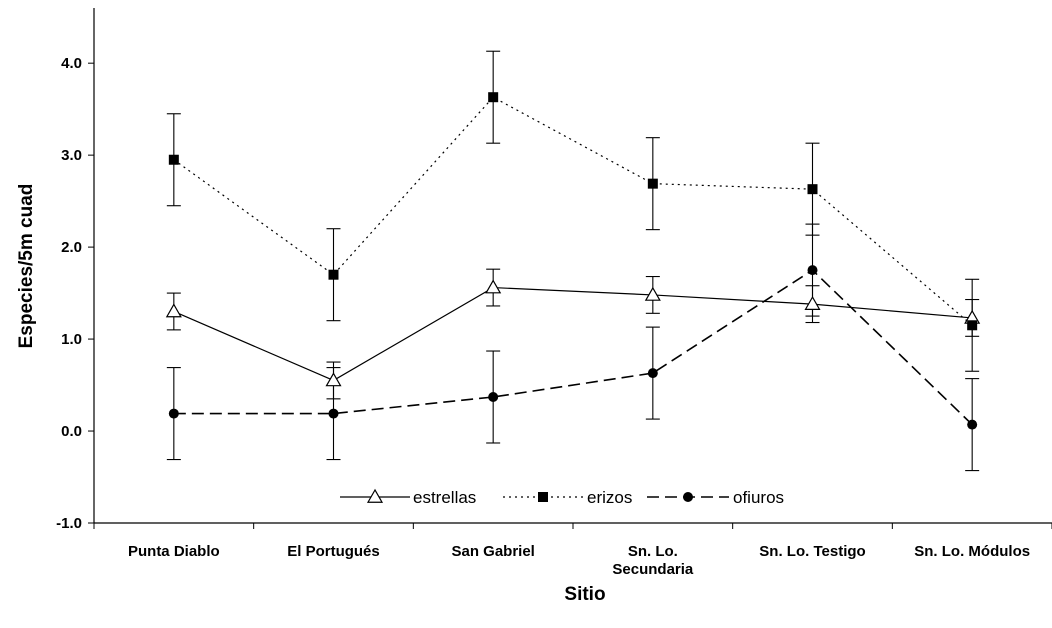 This screenshot has width=1052, height=628. What do you see at coordinates (71, 431) in the screenshot?
I see `y-tick-label: 0.0` at bounding box center [71, 431].